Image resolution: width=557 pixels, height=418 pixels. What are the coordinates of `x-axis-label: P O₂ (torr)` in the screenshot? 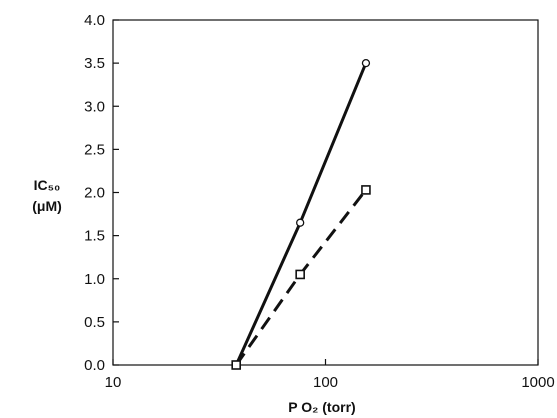 It's located at (321, 407).